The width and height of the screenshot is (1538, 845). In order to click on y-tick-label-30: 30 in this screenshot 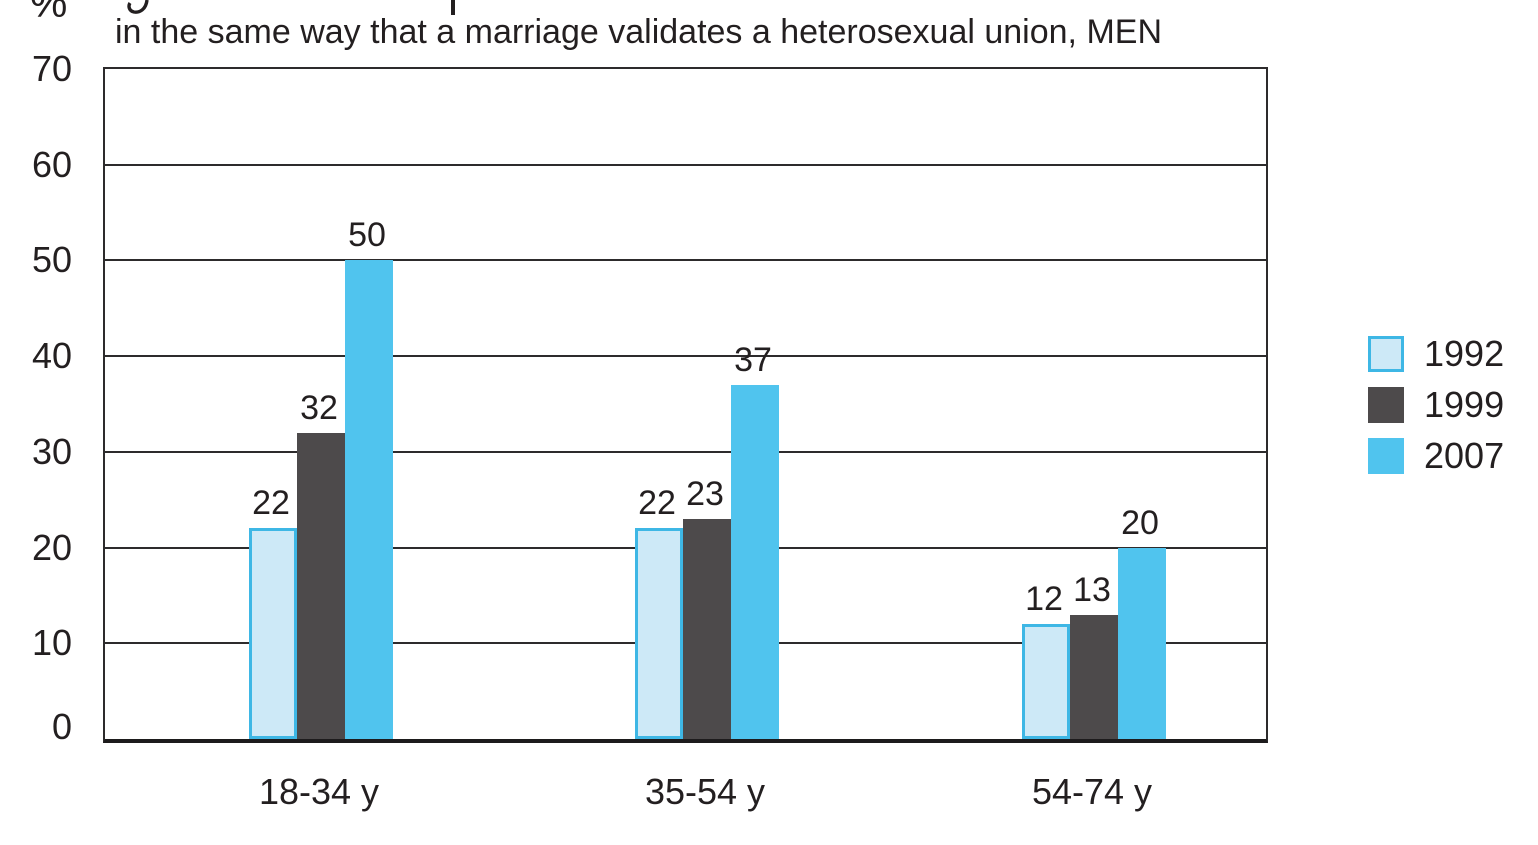, I will do `click(51, 451)`.